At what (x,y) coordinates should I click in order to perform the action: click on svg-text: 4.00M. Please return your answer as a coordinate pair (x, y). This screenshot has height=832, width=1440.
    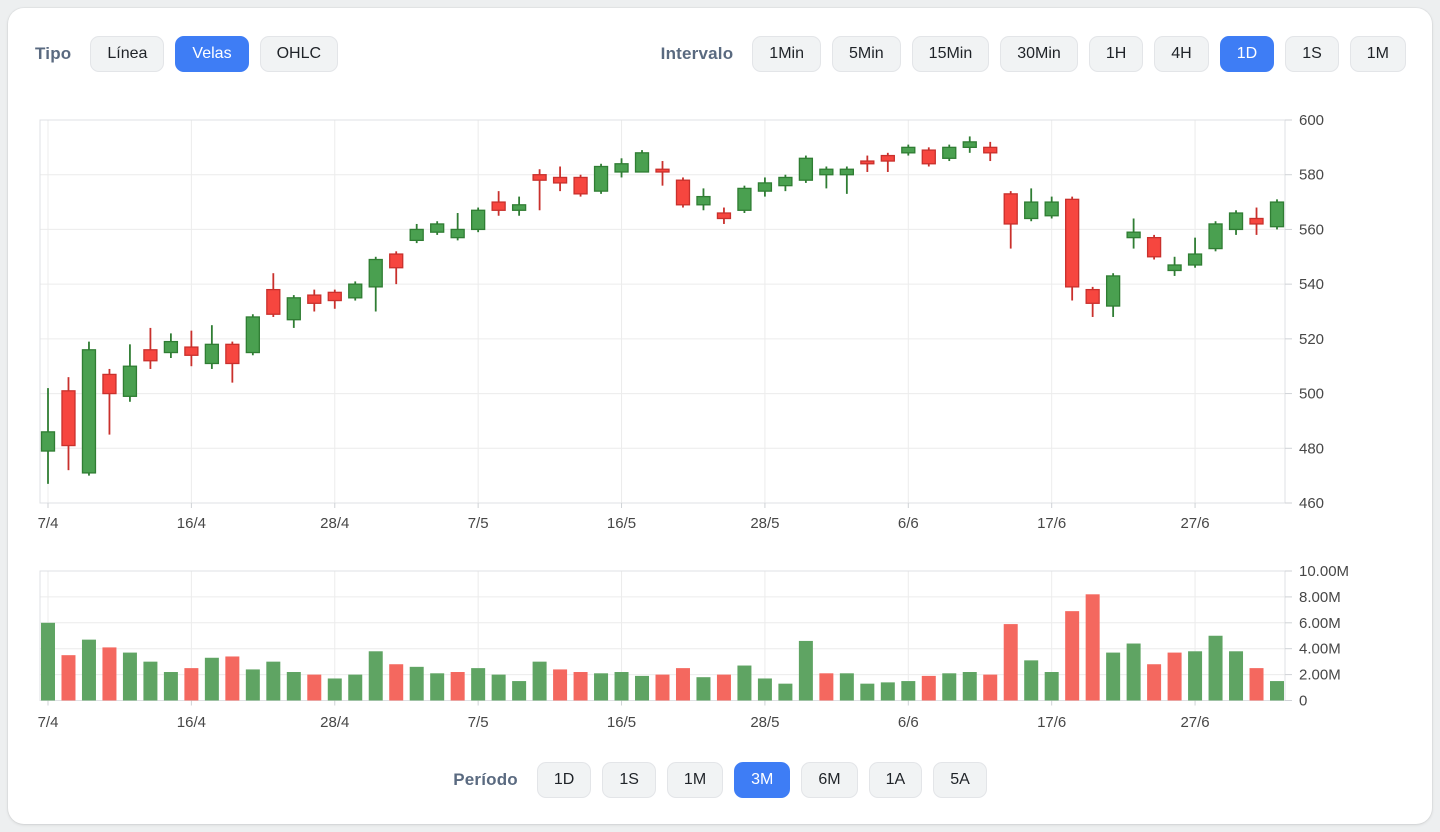
    Looking at the image, I should click on (1320, 649).